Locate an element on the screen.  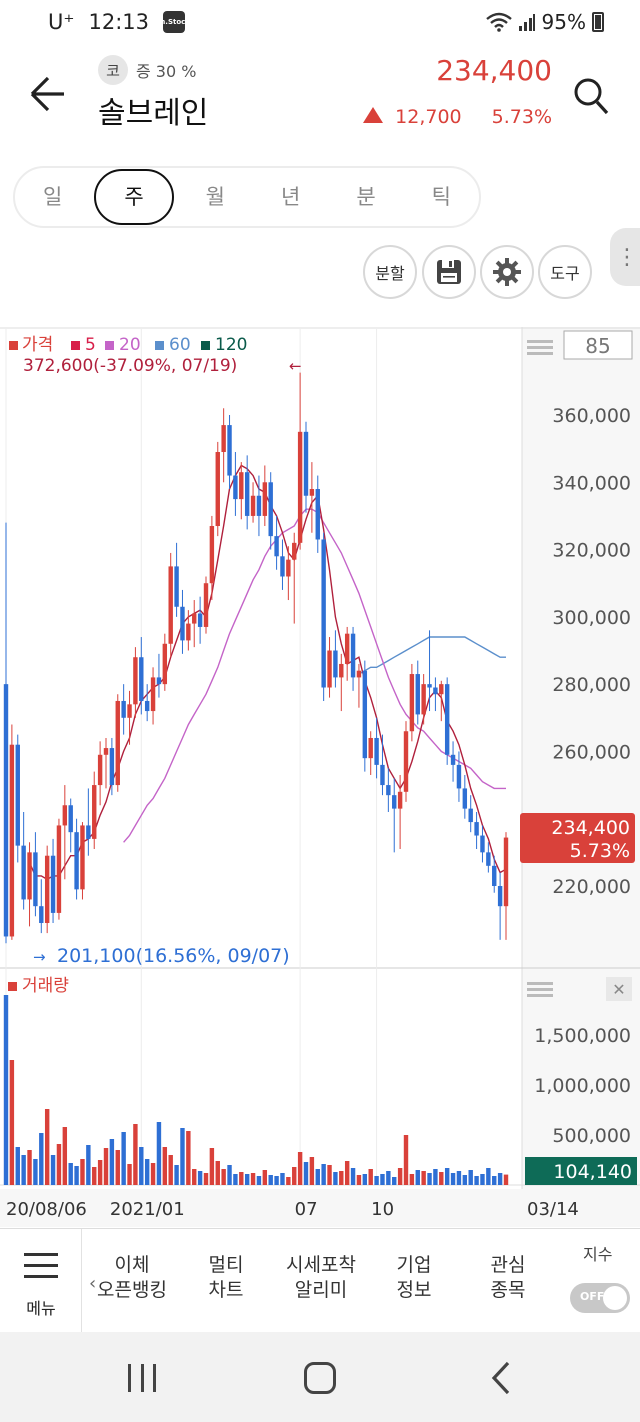
price-panel-menu-icon is located at coordinates (540, 347).